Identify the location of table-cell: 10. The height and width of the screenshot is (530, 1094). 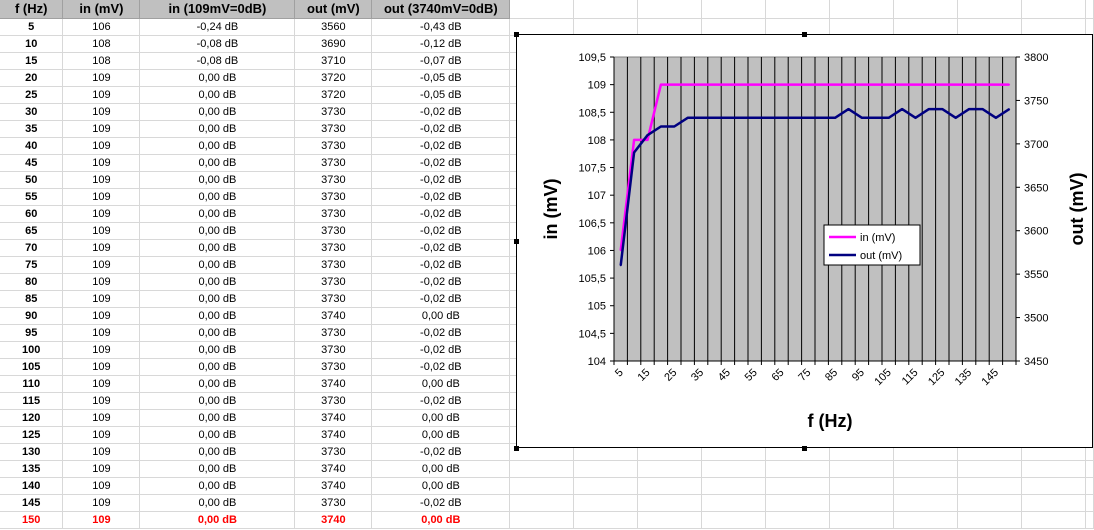
(32, 44).